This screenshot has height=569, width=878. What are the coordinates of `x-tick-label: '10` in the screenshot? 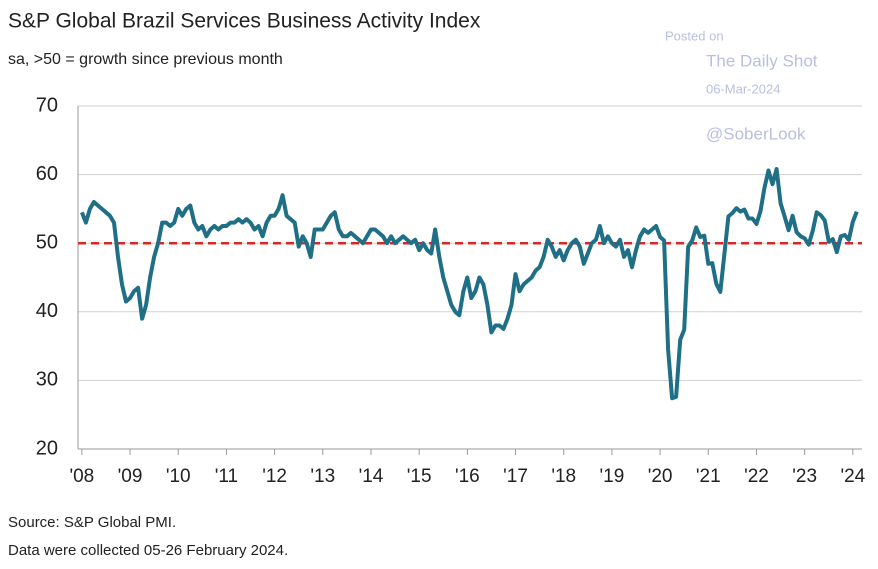 It's located at (178, 476).